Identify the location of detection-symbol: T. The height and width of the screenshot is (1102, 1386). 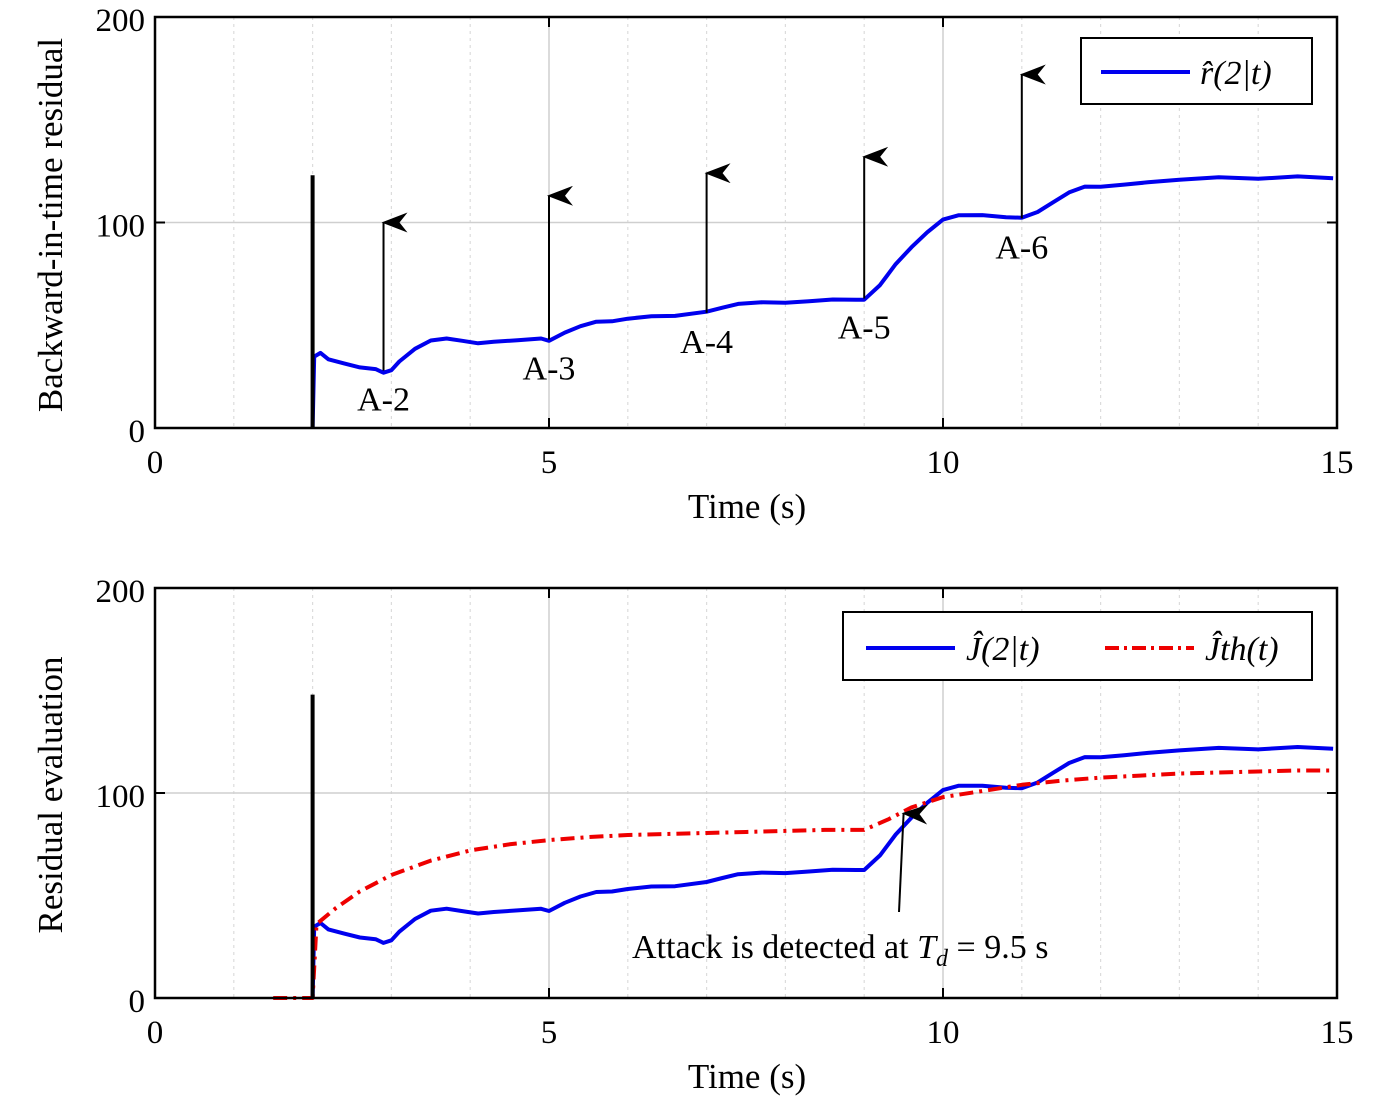
(927, 947).